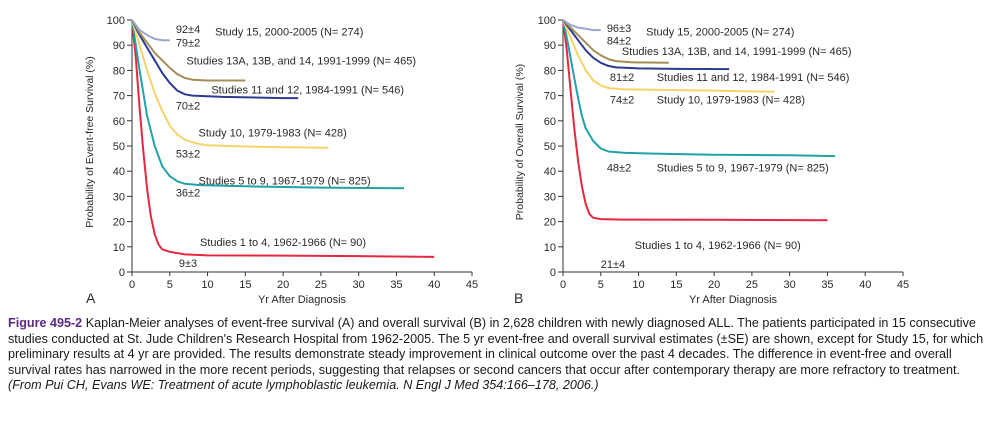 The image size is (1000, 423). I want to click on panel-b-series-label: Study 15, 2000-2005 (N= 274), so click(720, 32).